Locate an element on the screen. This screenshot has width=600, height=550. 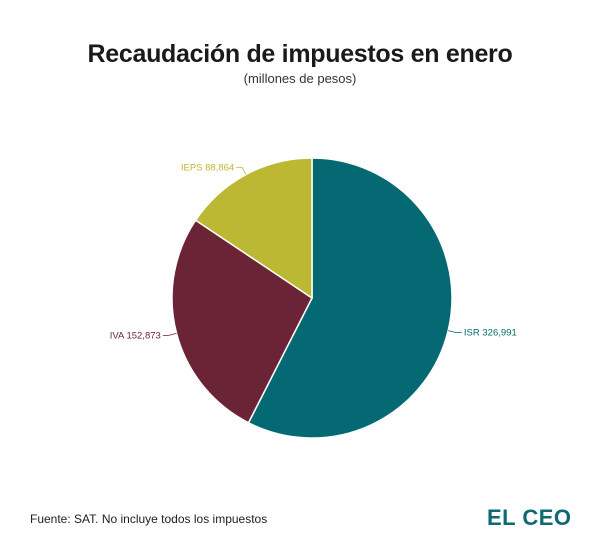
chart-subtitle: (millones de pesos) is located at coordinates (300, 78).